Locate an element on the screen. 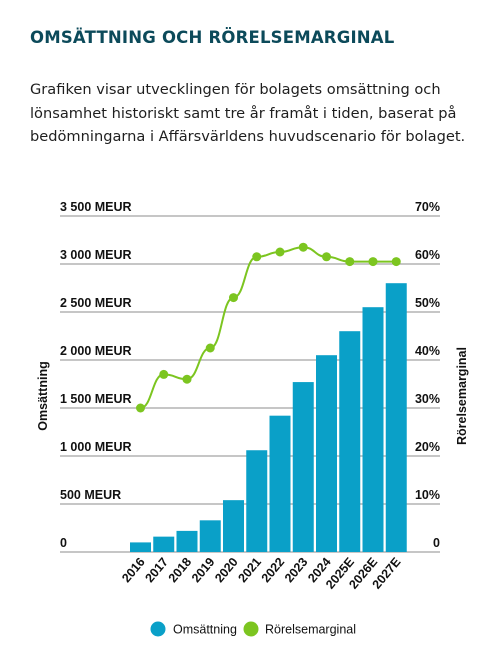  x-tick-label: 2022 is located at coordinates (273, 570).